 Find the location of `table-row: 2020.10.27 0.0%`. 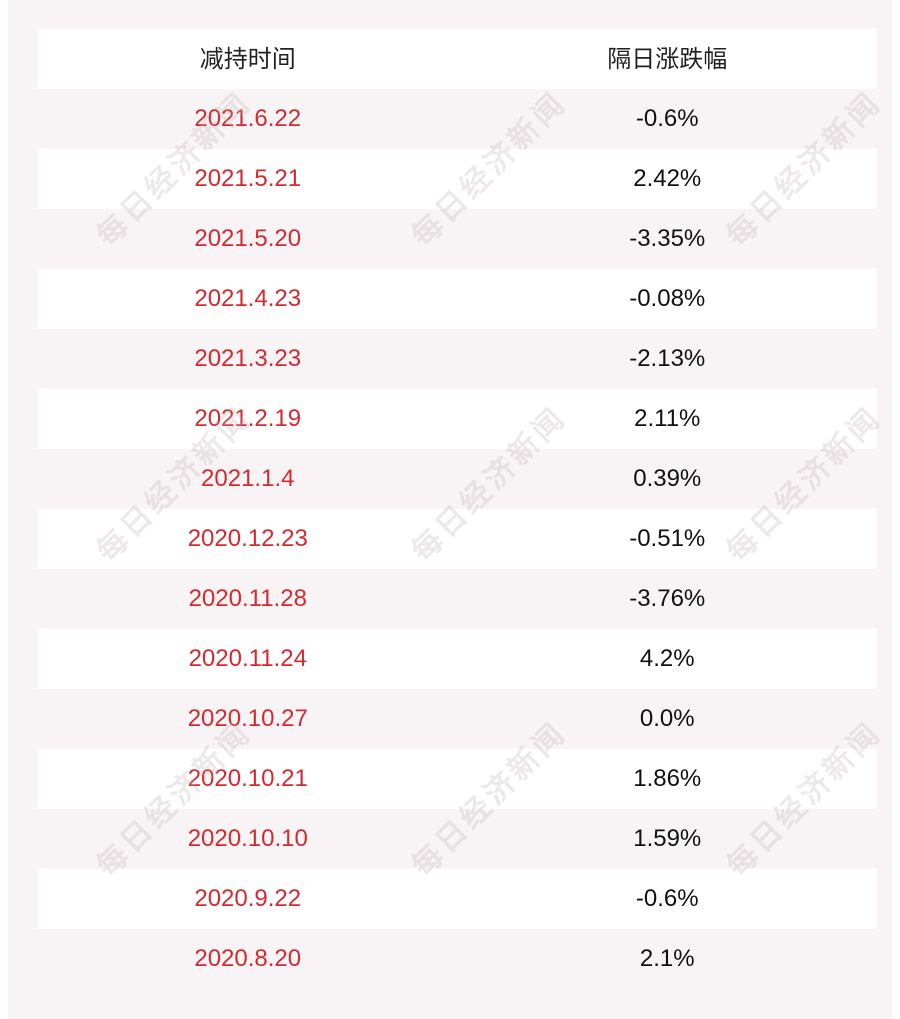

table-row: 2020.10.27 0.0% is located at coordinates (457, 719).